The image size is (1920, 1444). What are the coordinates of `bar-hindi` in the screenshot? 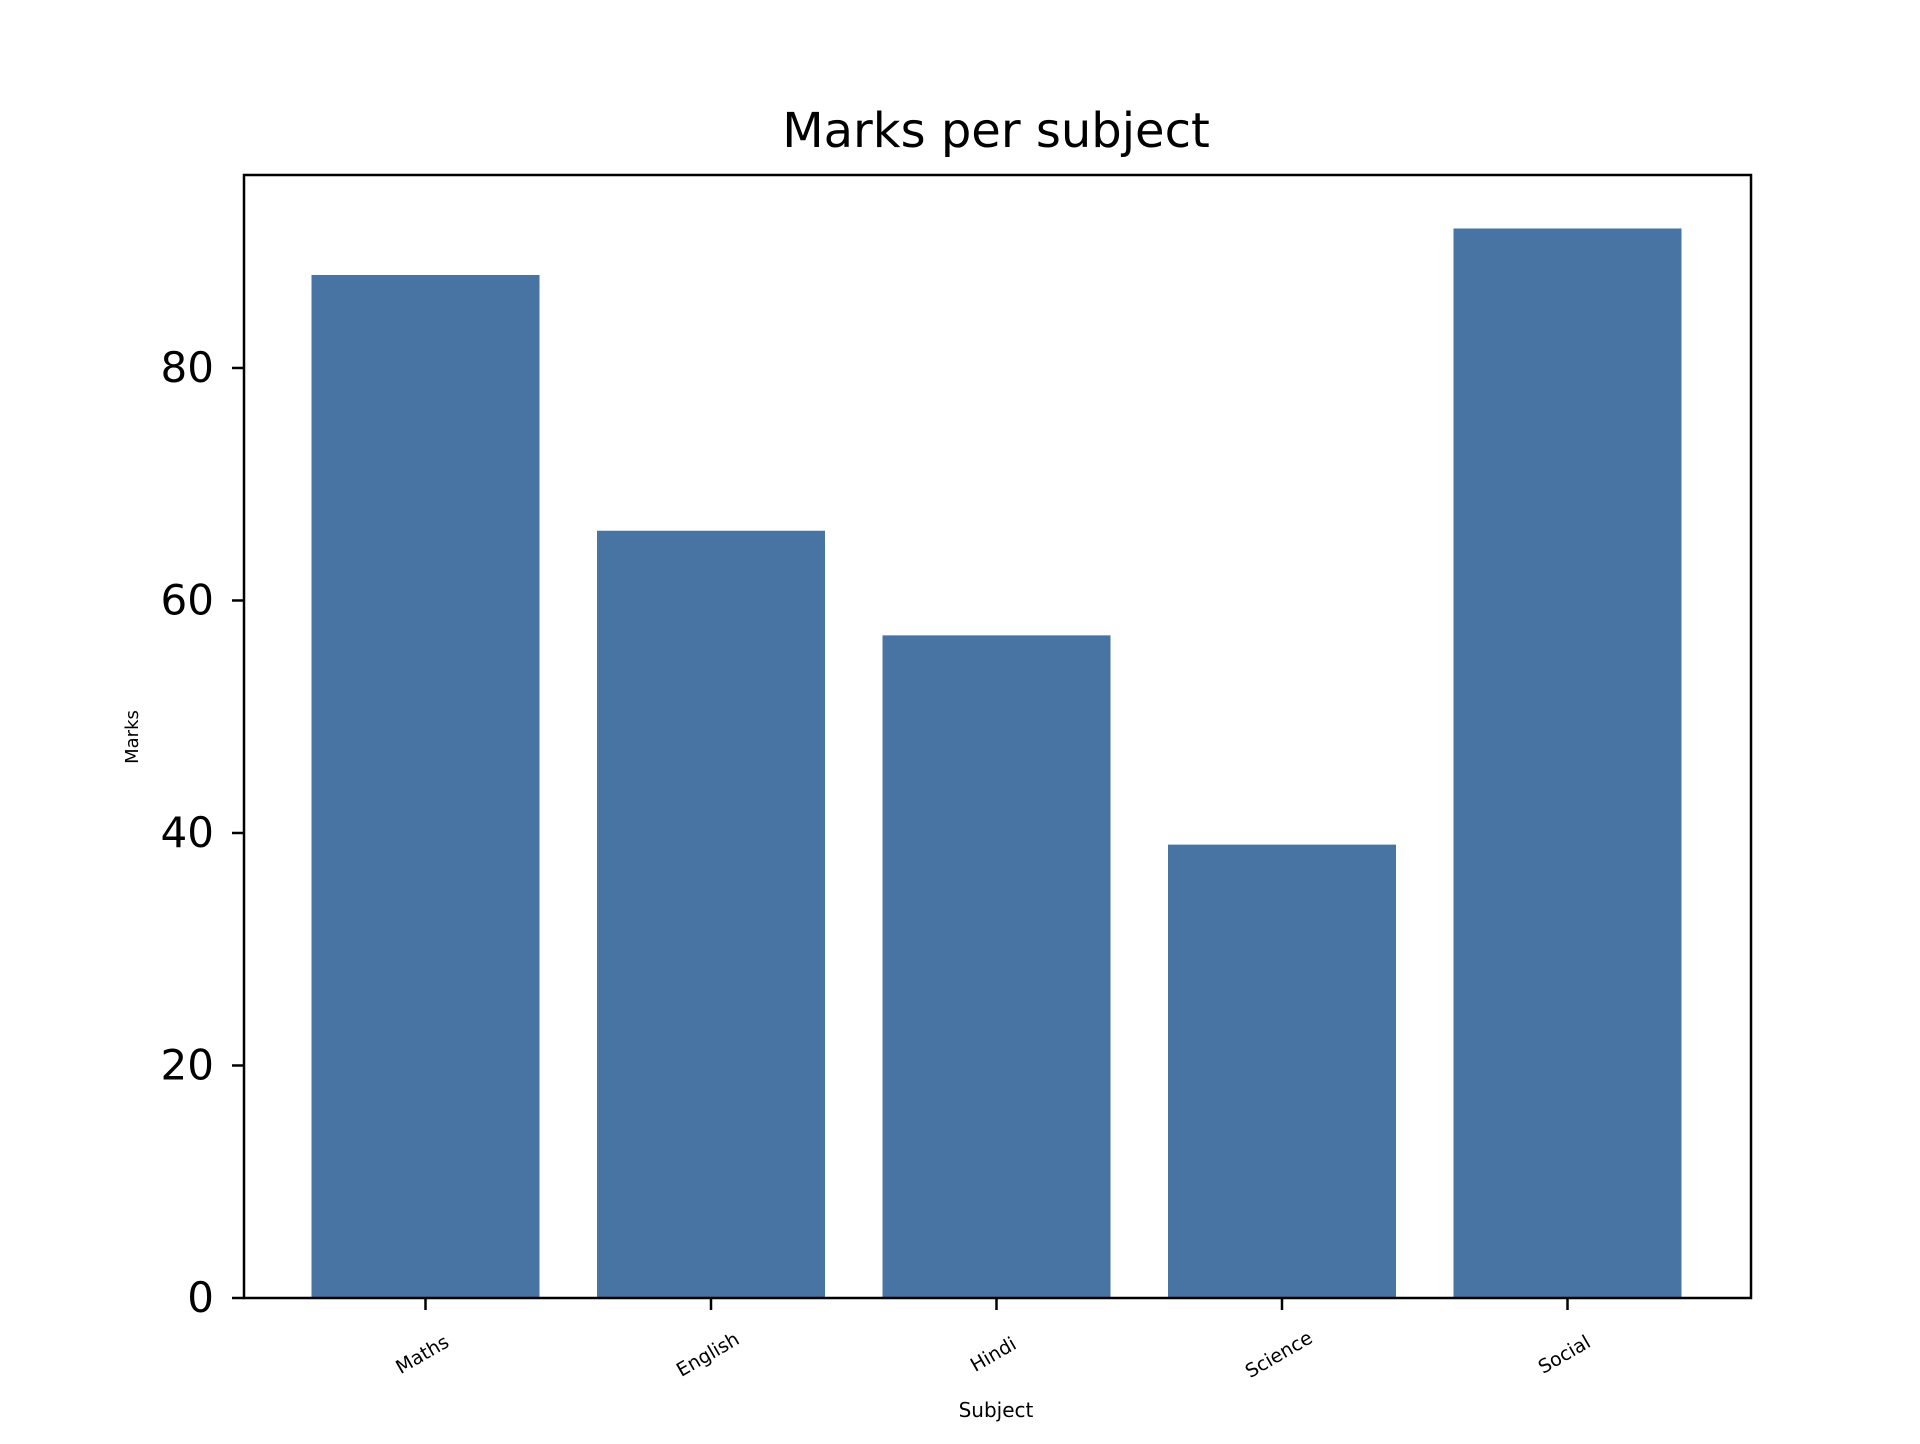 It's located at (996, 966).